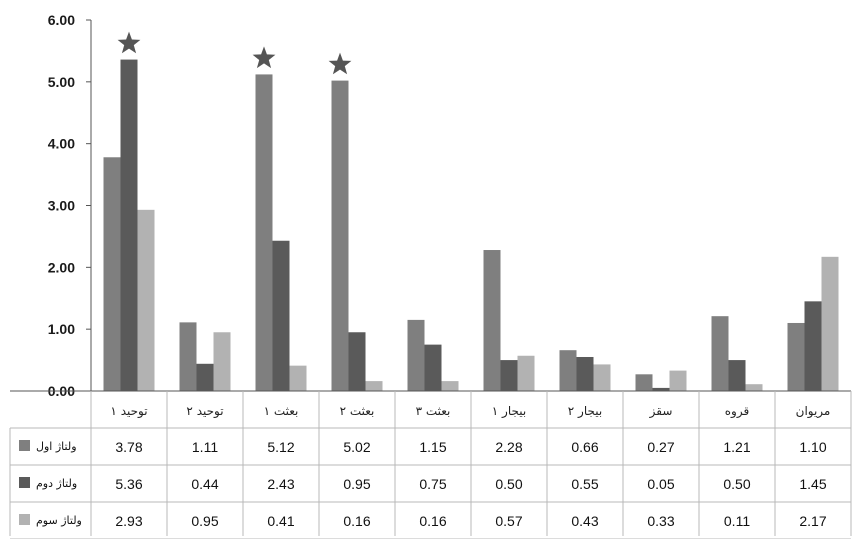 The width and height of the screenshot is (863, 539). I want to click on value-cell: 0.41, so click(280, 521).